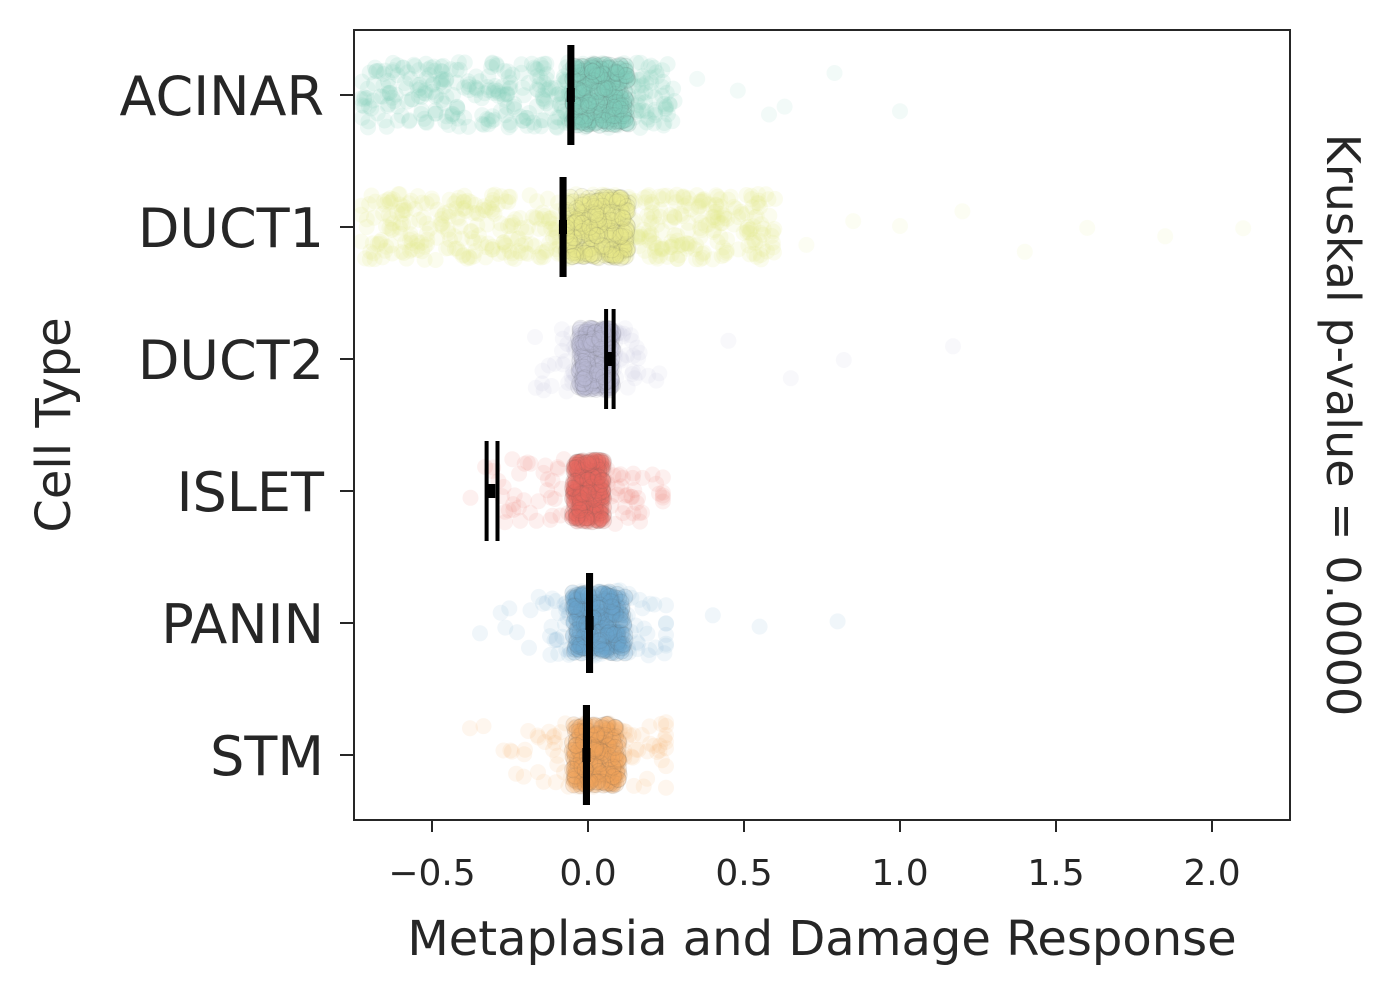  What do you see at coordinates (1211, 873) in the screenshot?
I see `x-tick-label: 2.0` at bounding box center [1211, 873].